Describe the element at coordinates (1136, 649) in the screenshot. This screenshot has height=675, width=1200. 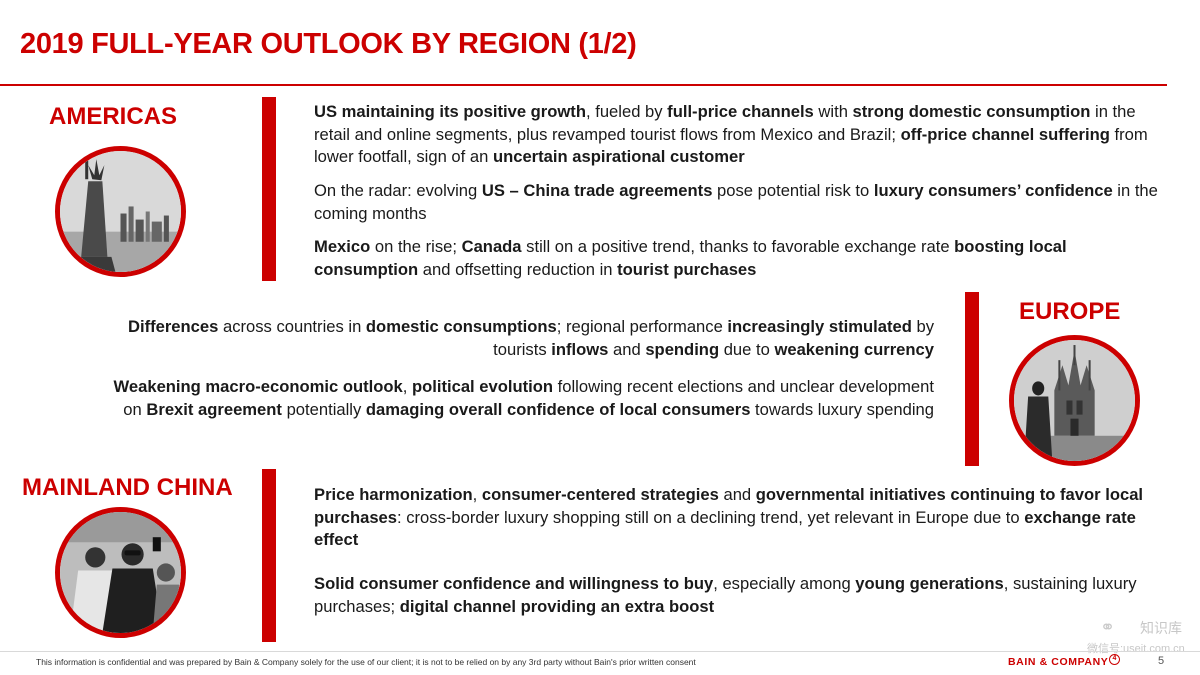
I see `watermark-account: 微信号:useit.com.cn` at that location.